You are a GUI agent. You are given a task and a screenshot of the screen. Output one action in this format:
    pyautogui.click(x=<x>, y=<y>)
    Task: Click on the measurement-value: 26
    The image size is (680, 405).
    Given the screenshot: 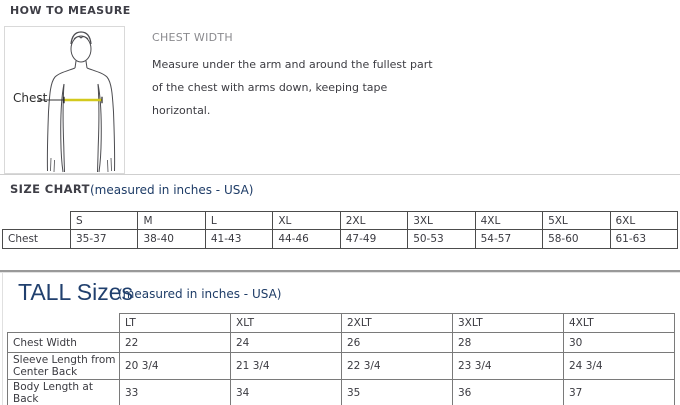 What is the action you would take?
    pyautogui.click(x=397, y=342)
    